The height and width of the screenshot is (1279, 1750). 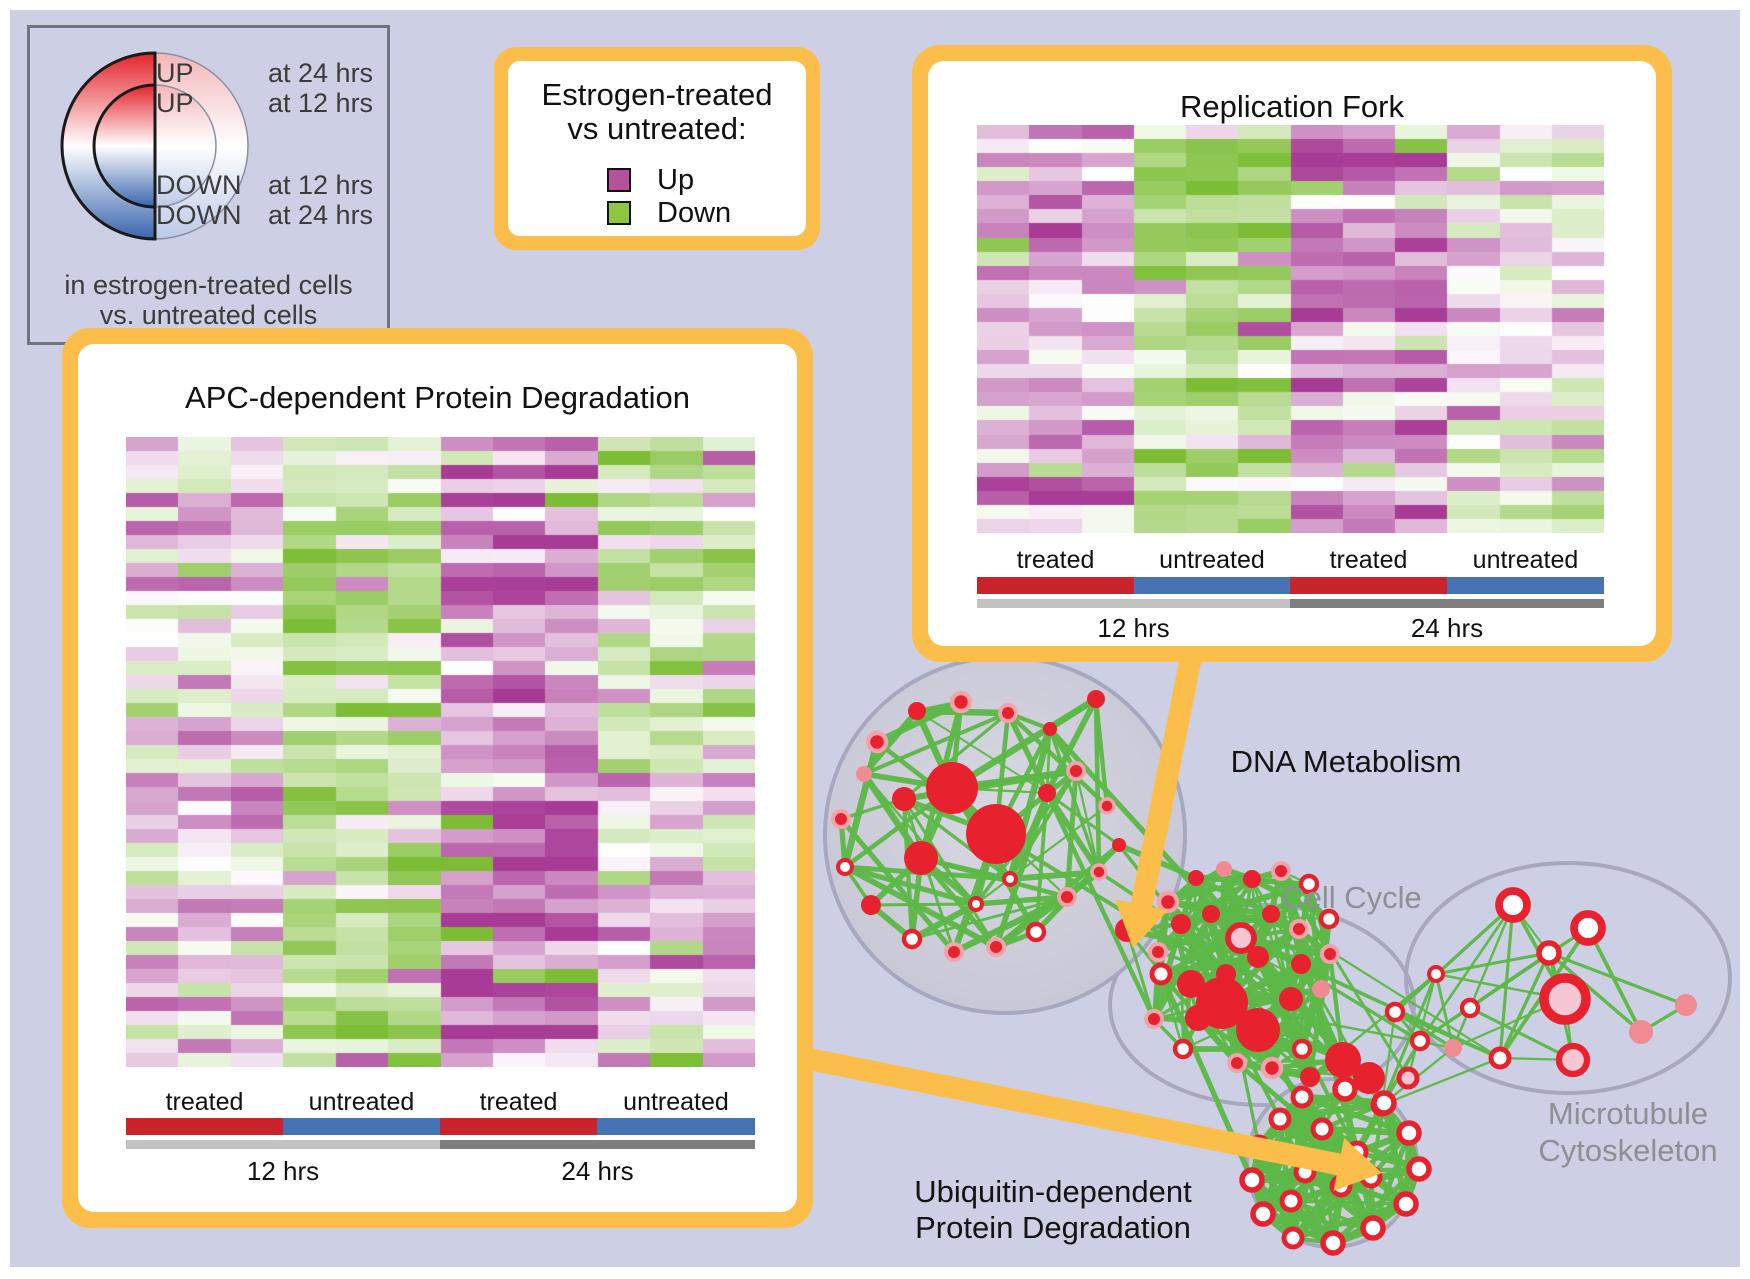 What do you see at coordinates (321, 103) in the screenshot?
I see `ring-row2-time: at 12 hrs` at bounding box center [321, 103].